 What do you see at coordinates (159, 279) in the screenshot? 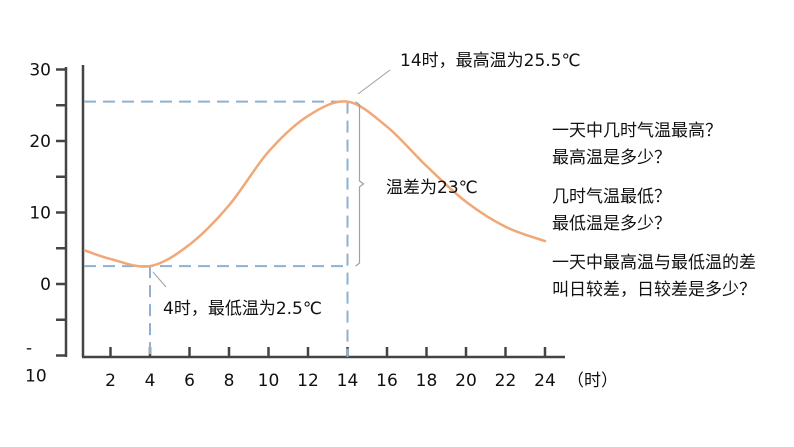
I see `min-leader-line` at bounding box center [159, 279].